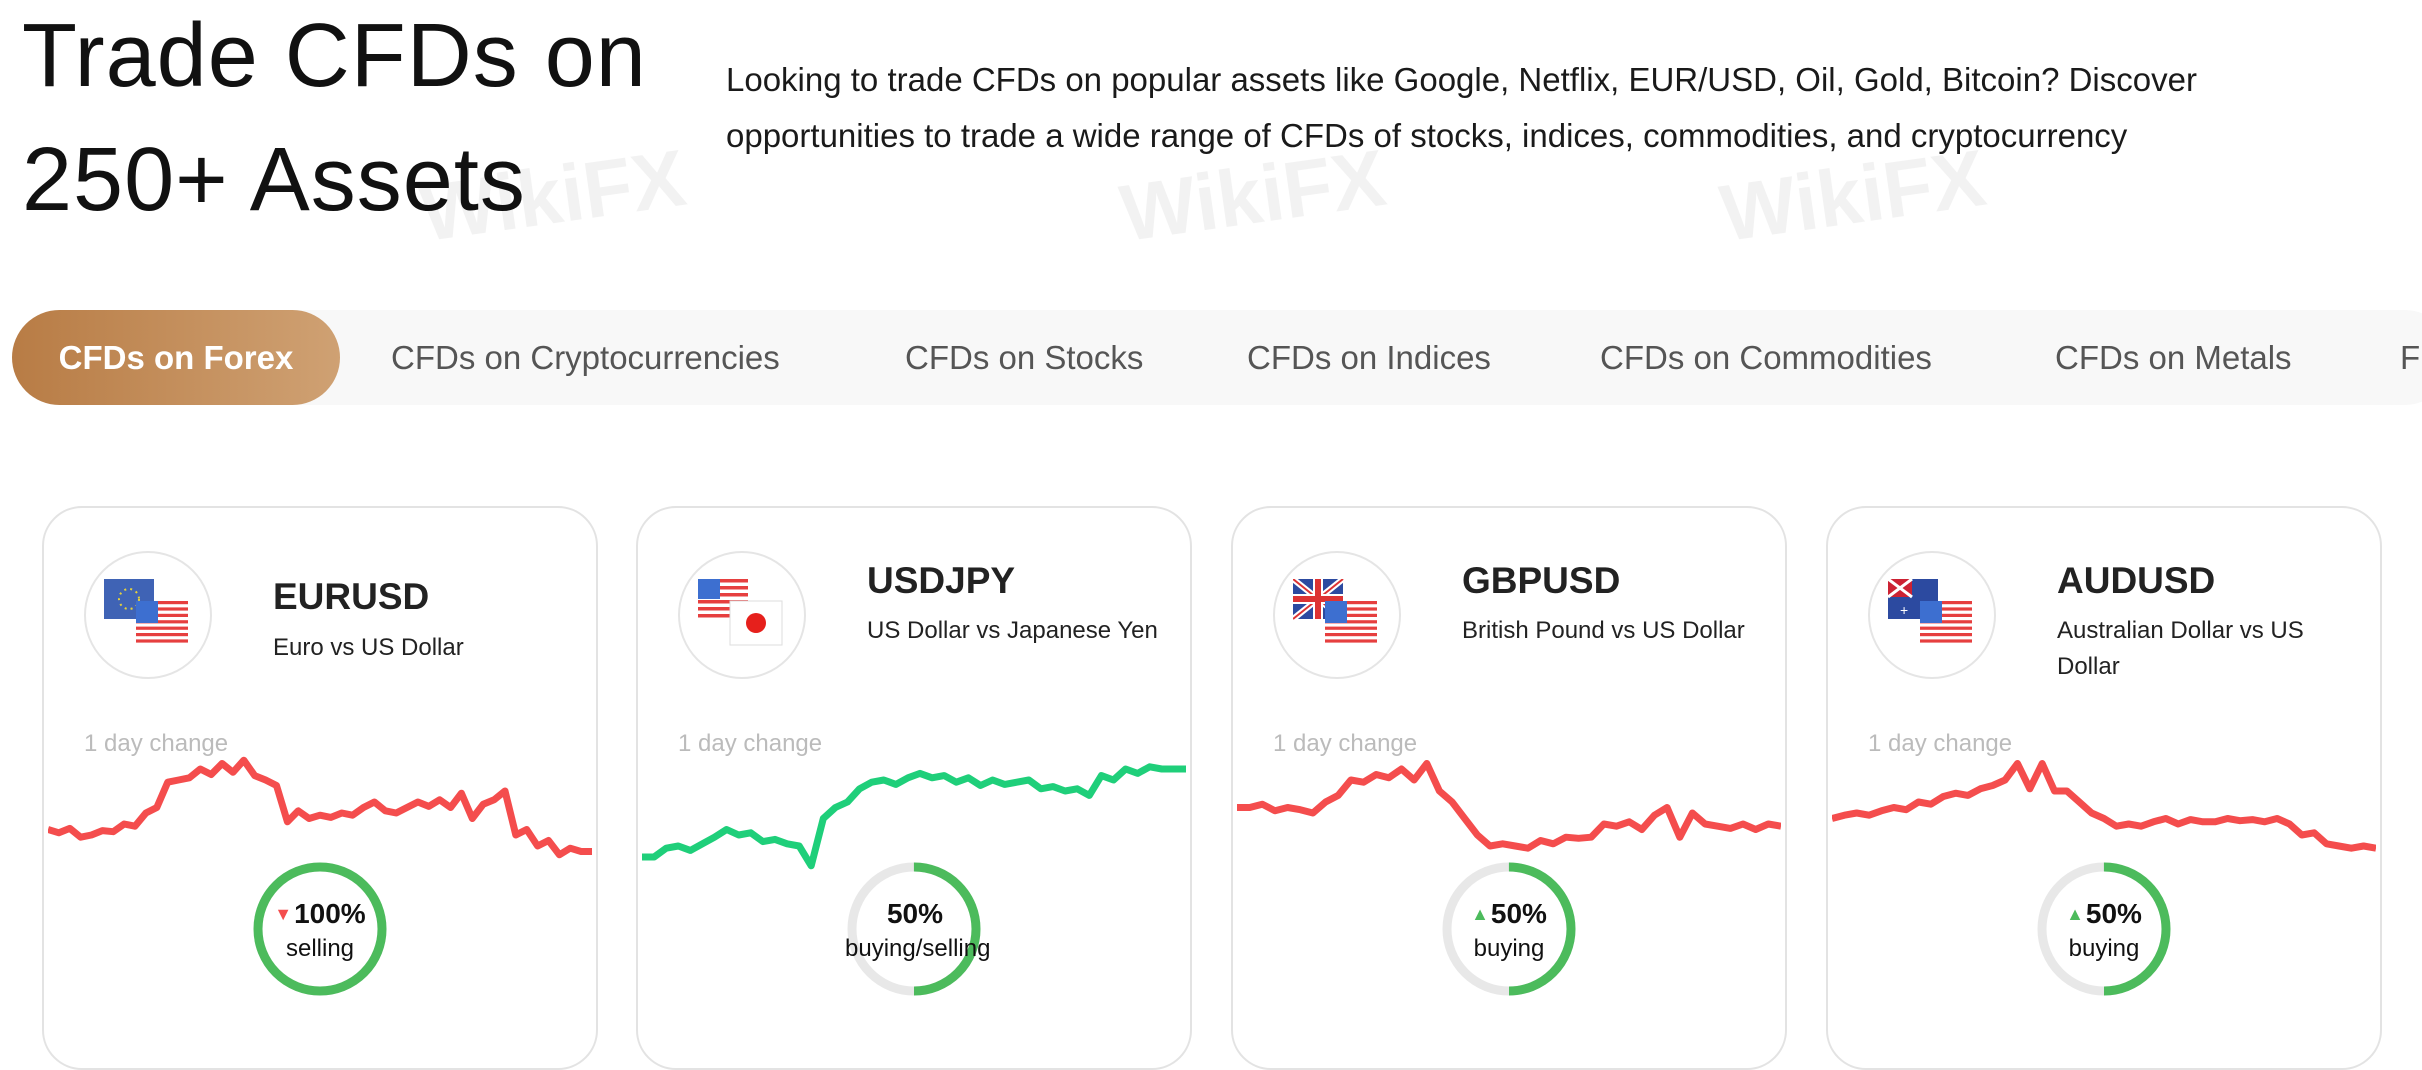  I want to click on instrument-name: Euro vs US Dollar, so click(368, 647).